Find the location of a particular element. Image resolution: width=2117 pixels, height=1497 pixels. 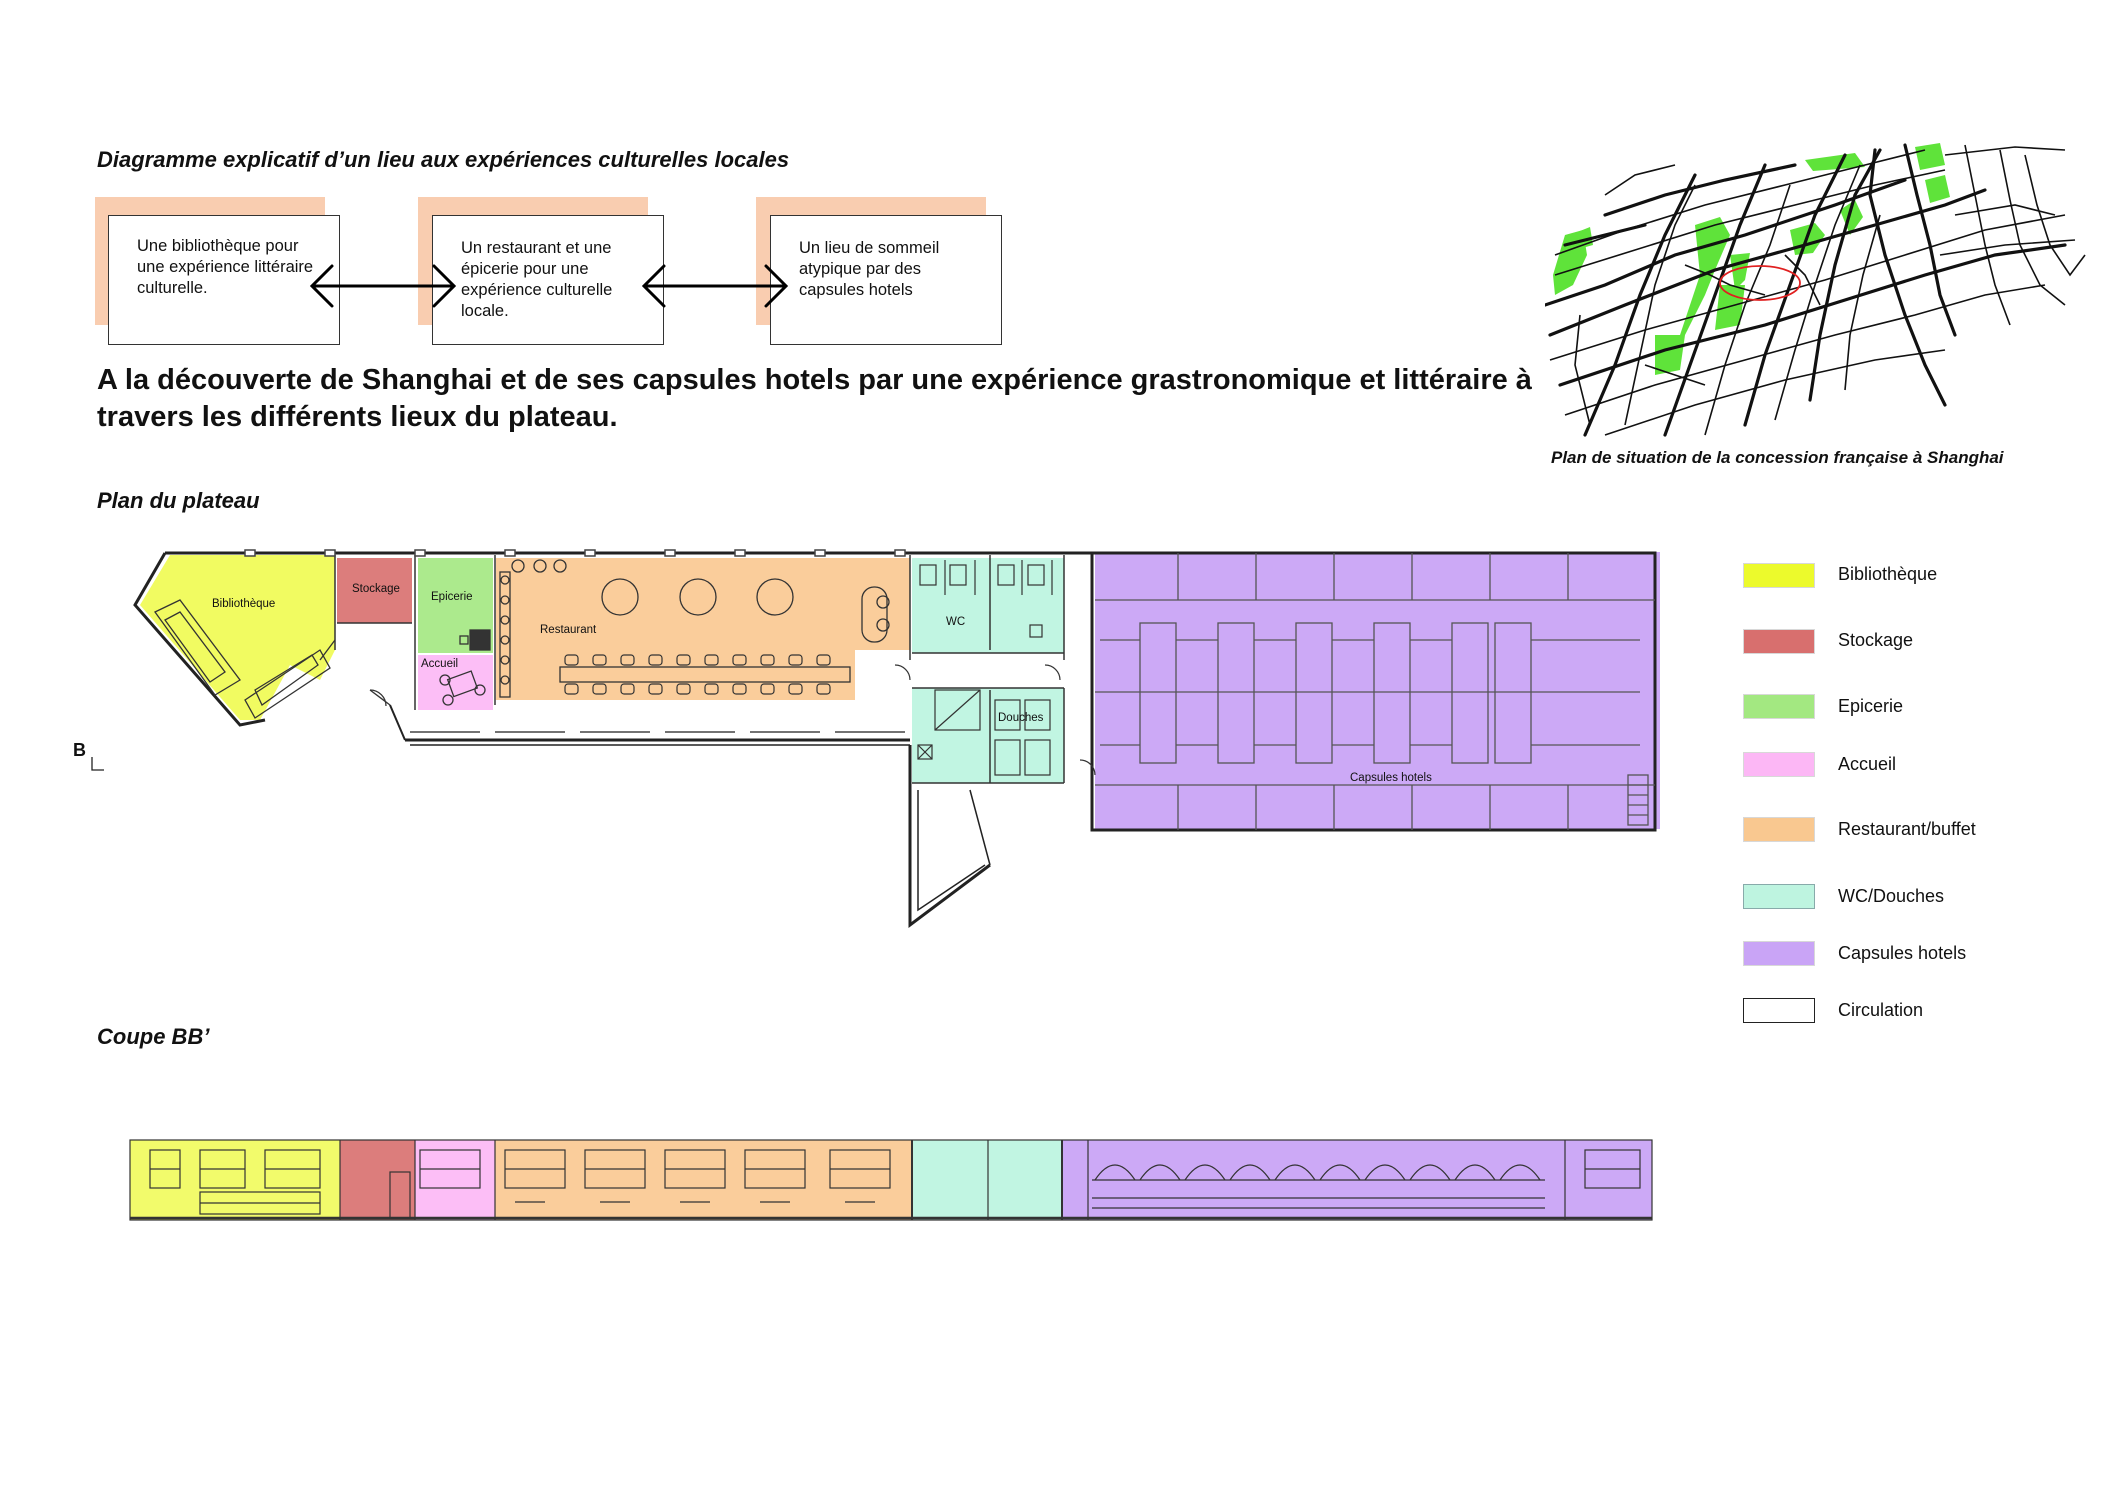

section-bb is located at coordinates (891, 1180).